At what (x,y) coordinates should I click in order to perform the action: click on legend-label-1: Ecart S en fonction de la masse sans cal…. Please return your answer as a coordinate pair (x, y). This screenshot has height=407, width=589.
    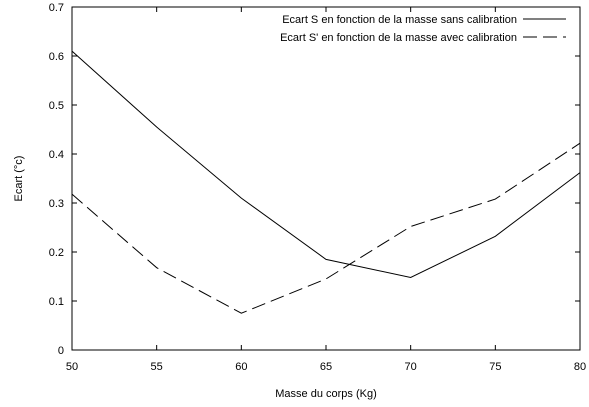
    Looking at the image, I should click on (399, 20).